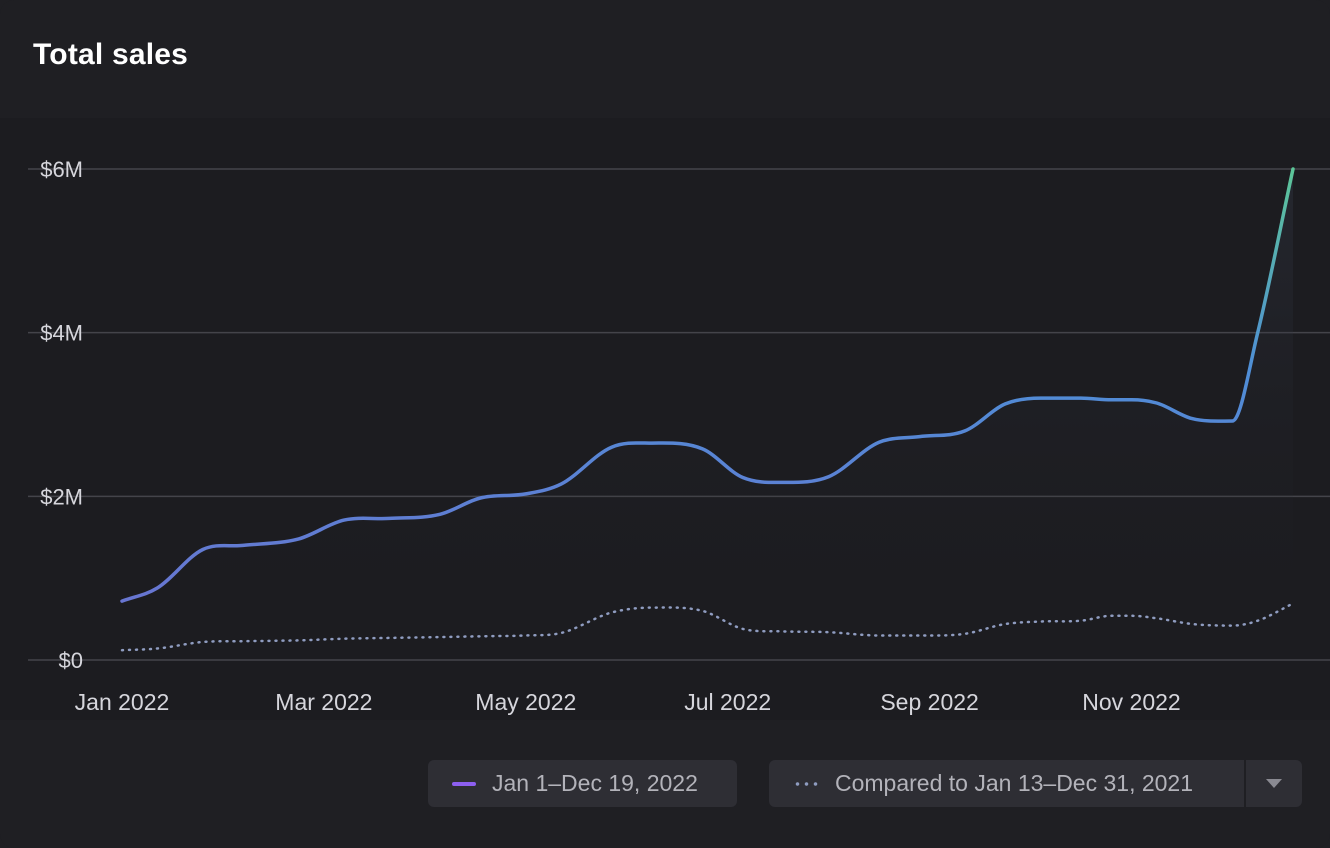 The image size is (1330, 848). Describe the element at coordinates (525, 702) in the screenshot. I see `x-tick-label: May 2022` at that location.